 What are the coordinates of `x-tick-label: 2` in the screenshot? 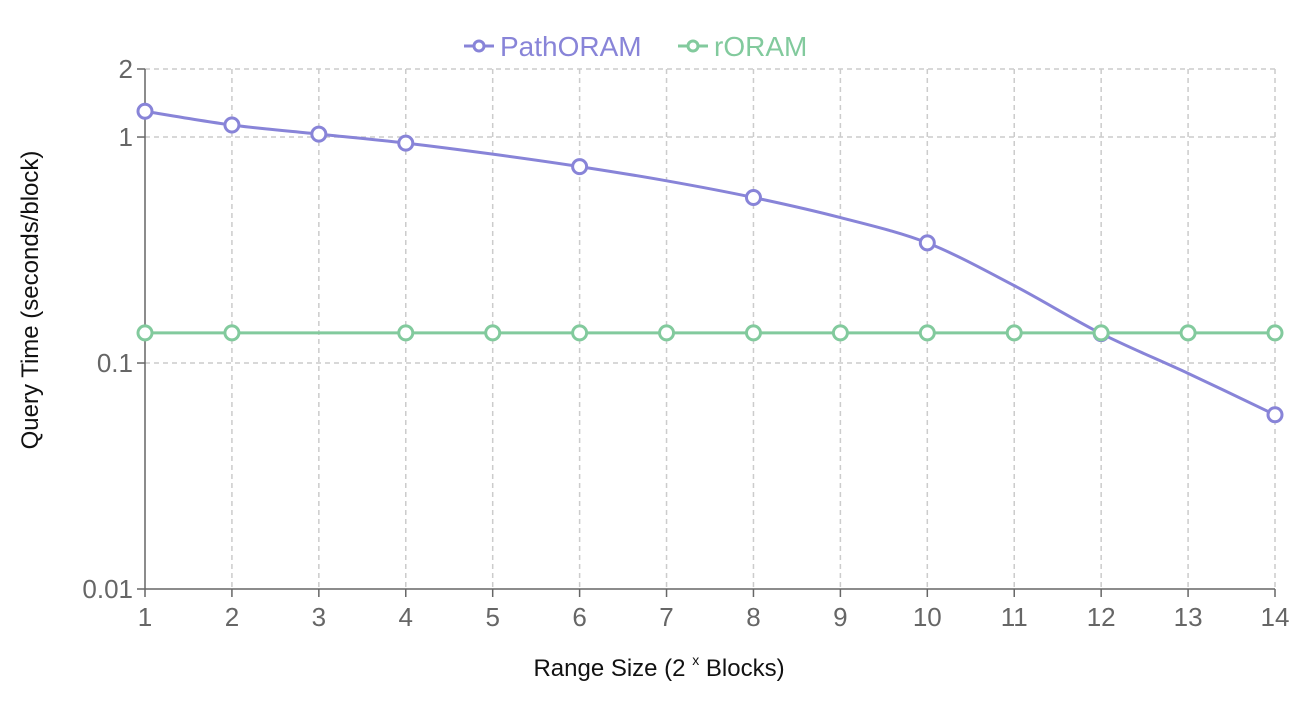 It's located at (232, 617).